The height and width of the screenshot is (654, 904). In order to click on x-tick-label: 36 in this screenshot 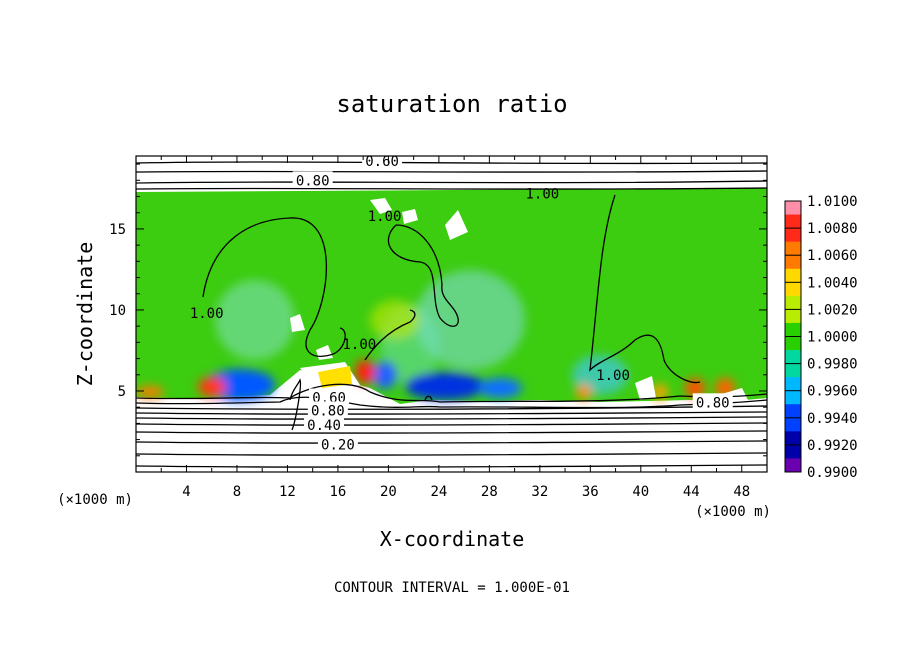, I will do `click(590, 492)`.